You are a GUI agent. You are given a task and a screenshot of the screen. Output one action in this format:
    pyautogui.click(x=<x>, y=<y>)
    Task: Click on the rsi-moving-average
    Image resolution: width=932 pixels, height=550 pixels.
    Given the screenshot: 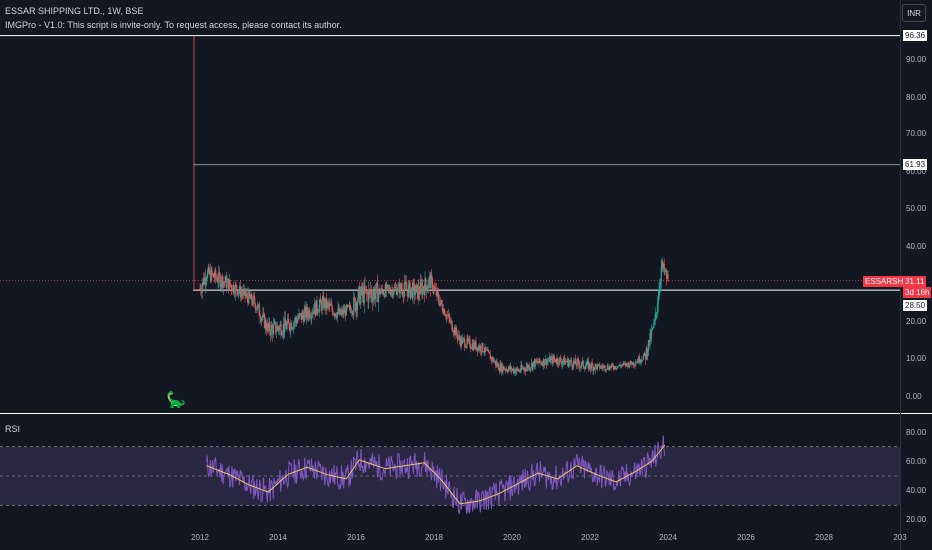 What is the action you would take?
    pyautogui.click(x=436, y=474)
    